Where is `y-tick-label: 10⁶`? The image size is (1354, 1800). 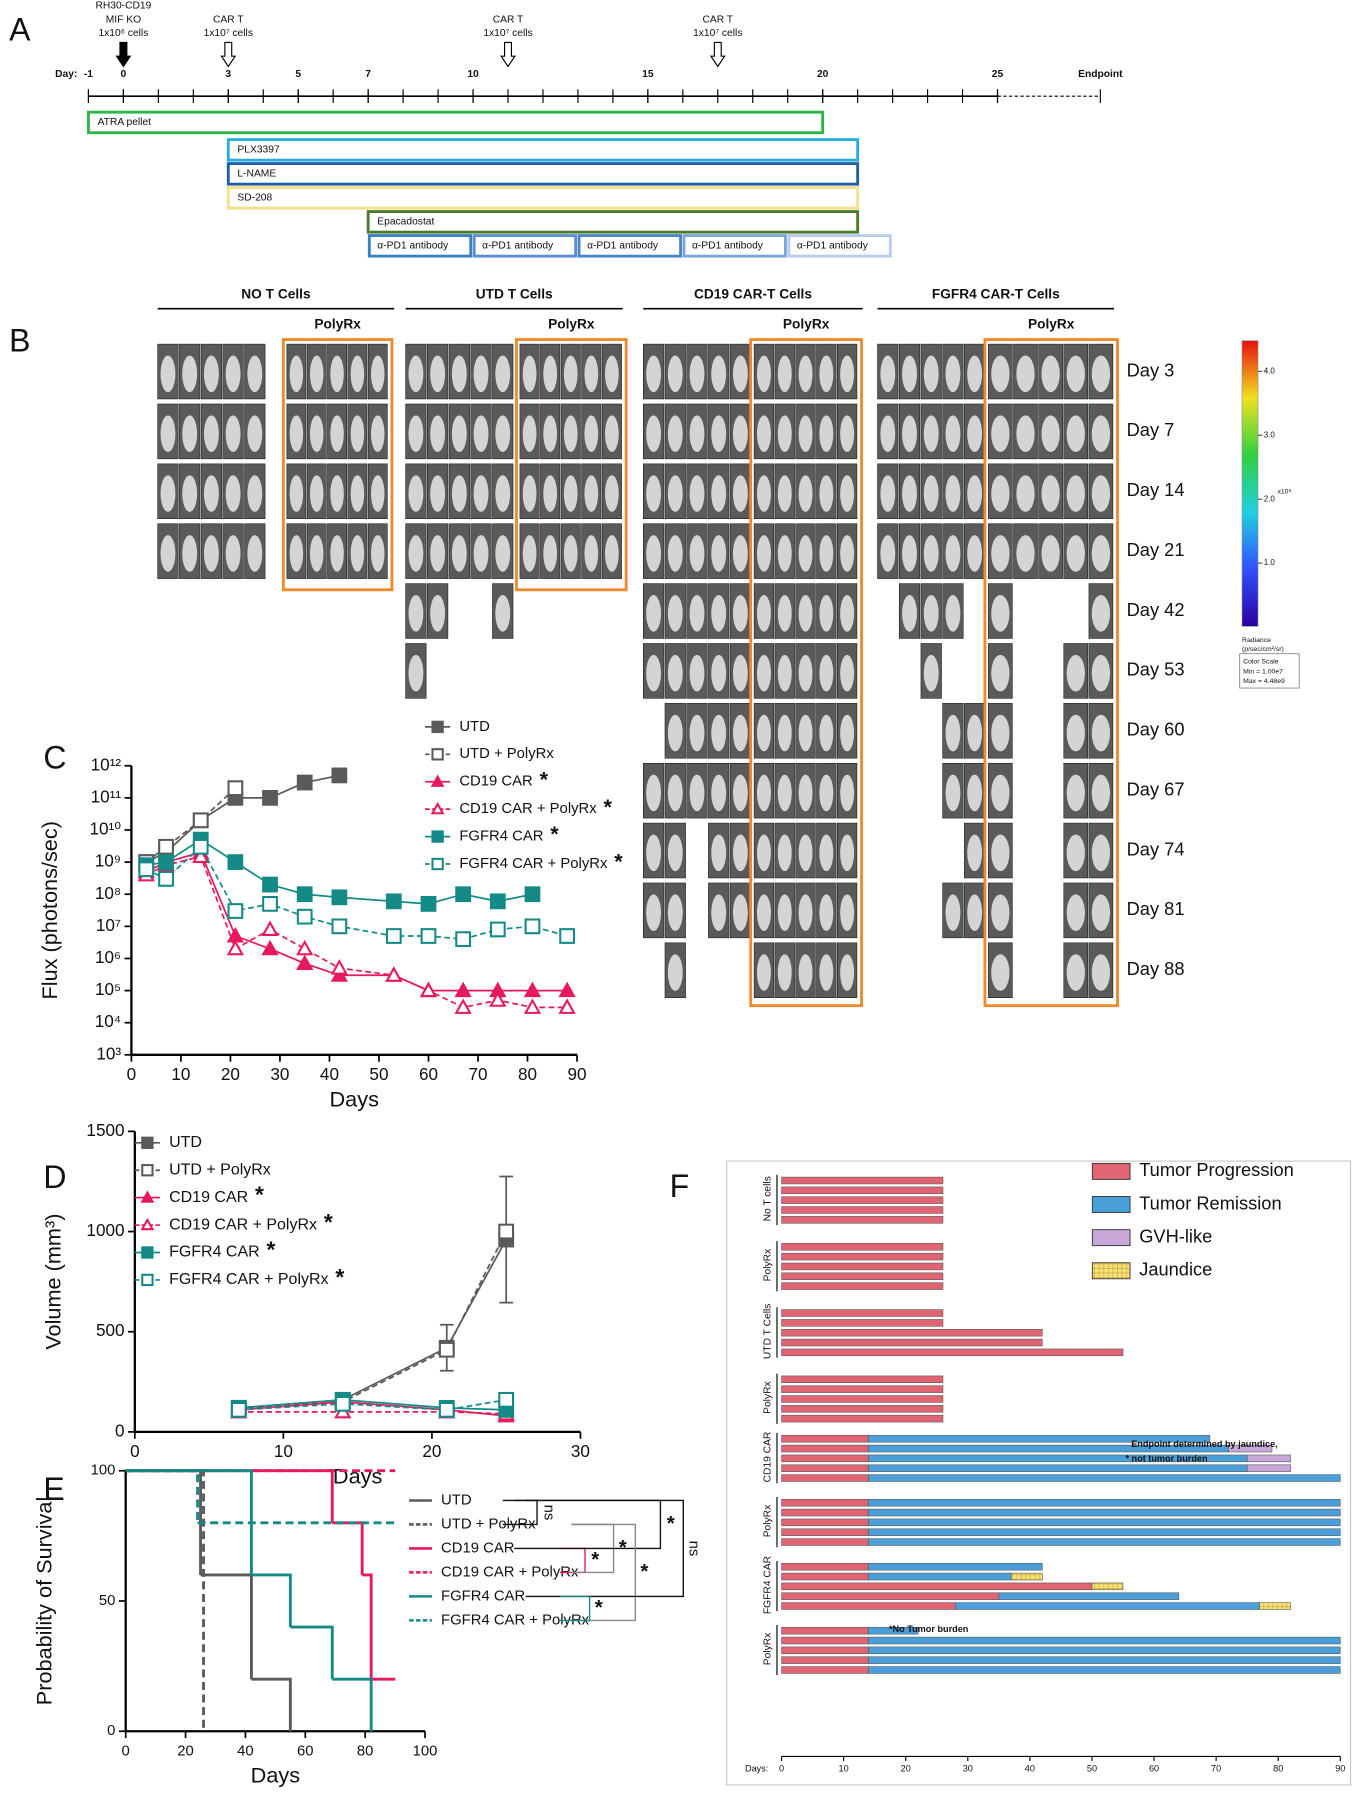
y-tick-label: 10⁶ is located at coordinates (108, 957).